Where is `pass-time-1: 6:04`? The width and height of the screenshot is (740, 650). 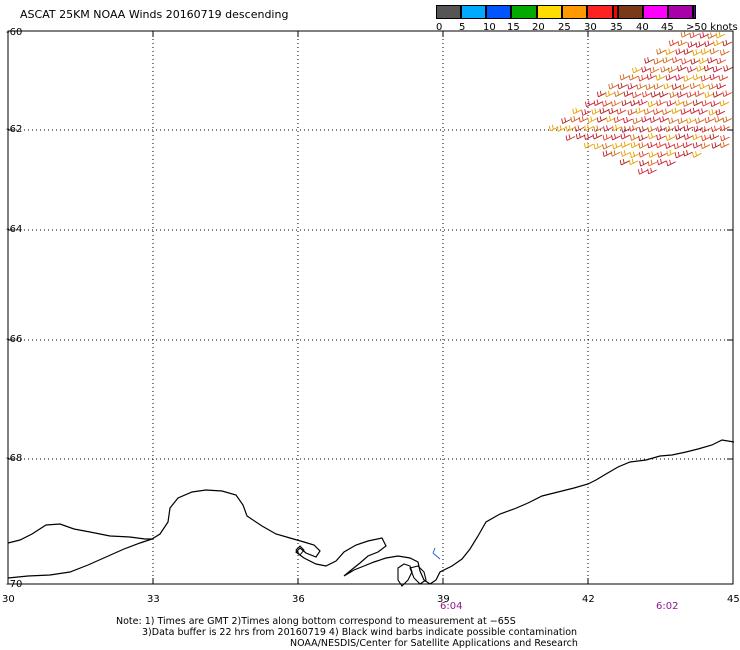 pass-time-1: 6:04 is located at coordinates (451, 606).